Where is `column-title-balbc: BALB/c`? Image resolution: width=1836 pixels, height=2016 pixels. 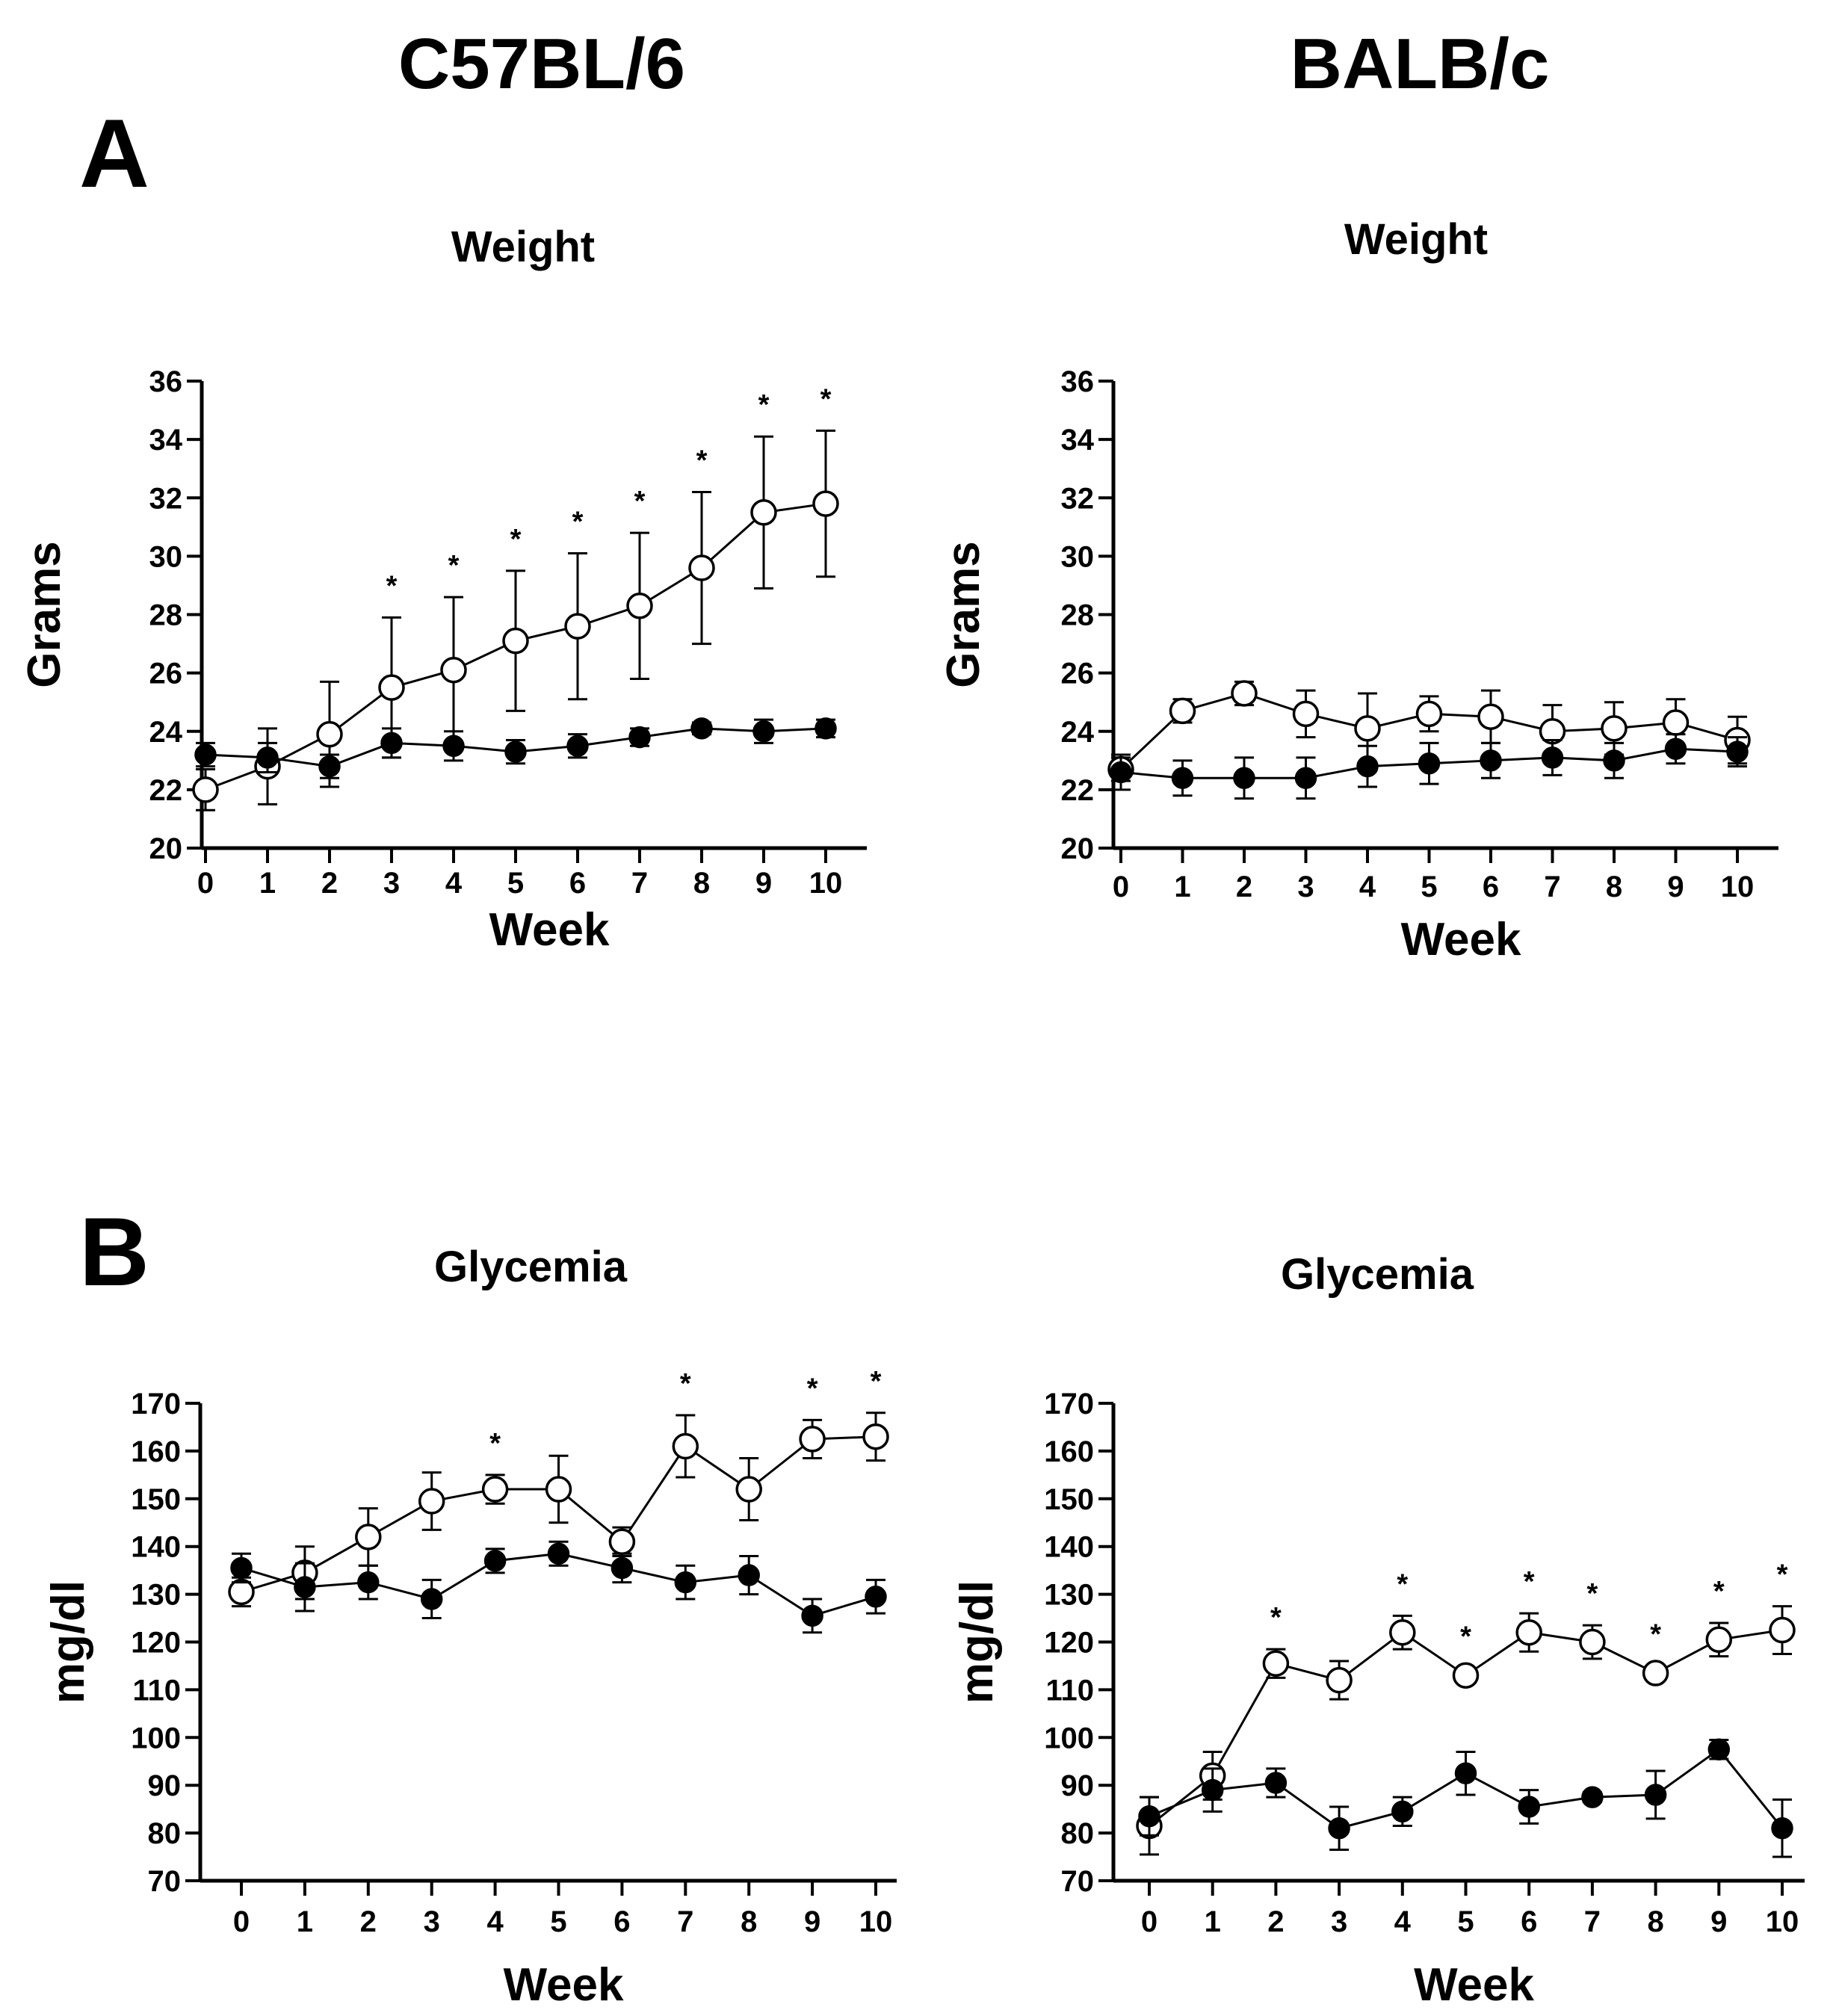 column-title-balbc: BALB/c is located at coordinates (1420, 64).